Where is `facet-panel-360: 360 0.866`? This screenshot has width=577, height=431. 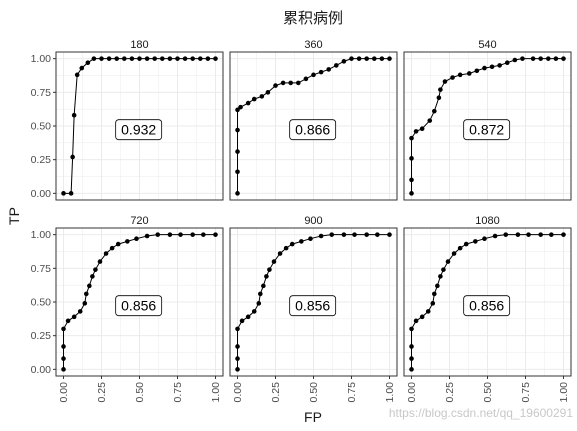 facet-panel-360: 360 0.866 is located at coordinates (313, 120).